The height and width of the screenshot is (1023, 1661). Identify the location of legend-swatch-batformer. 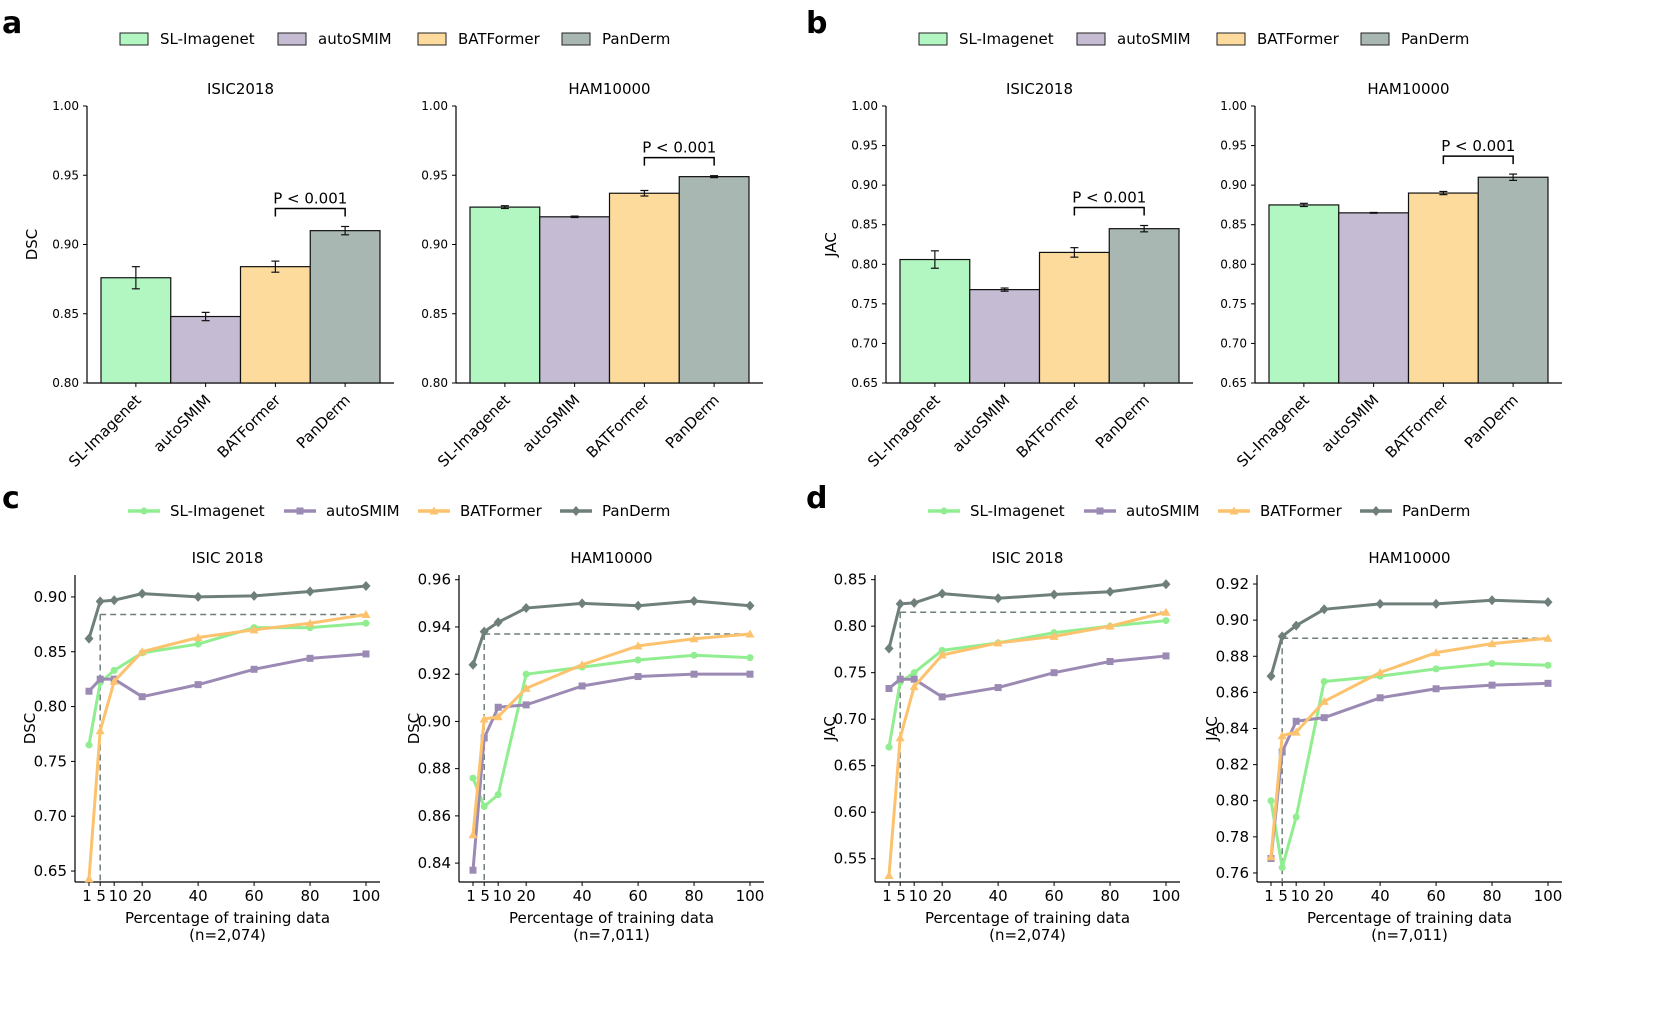
(432, 39).